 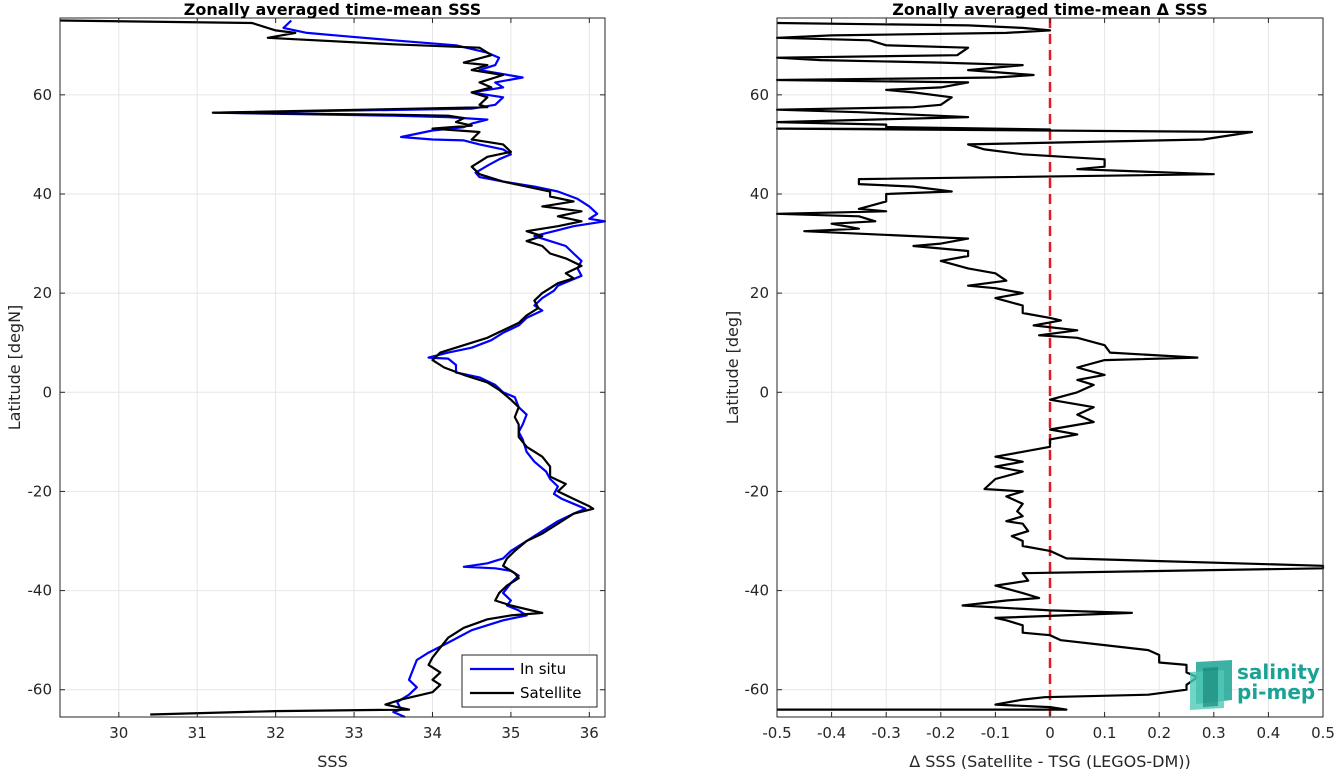 I want to click on chart-title: Zonally averaged time-mean Δ SSS, so click(x=1050, y=9).